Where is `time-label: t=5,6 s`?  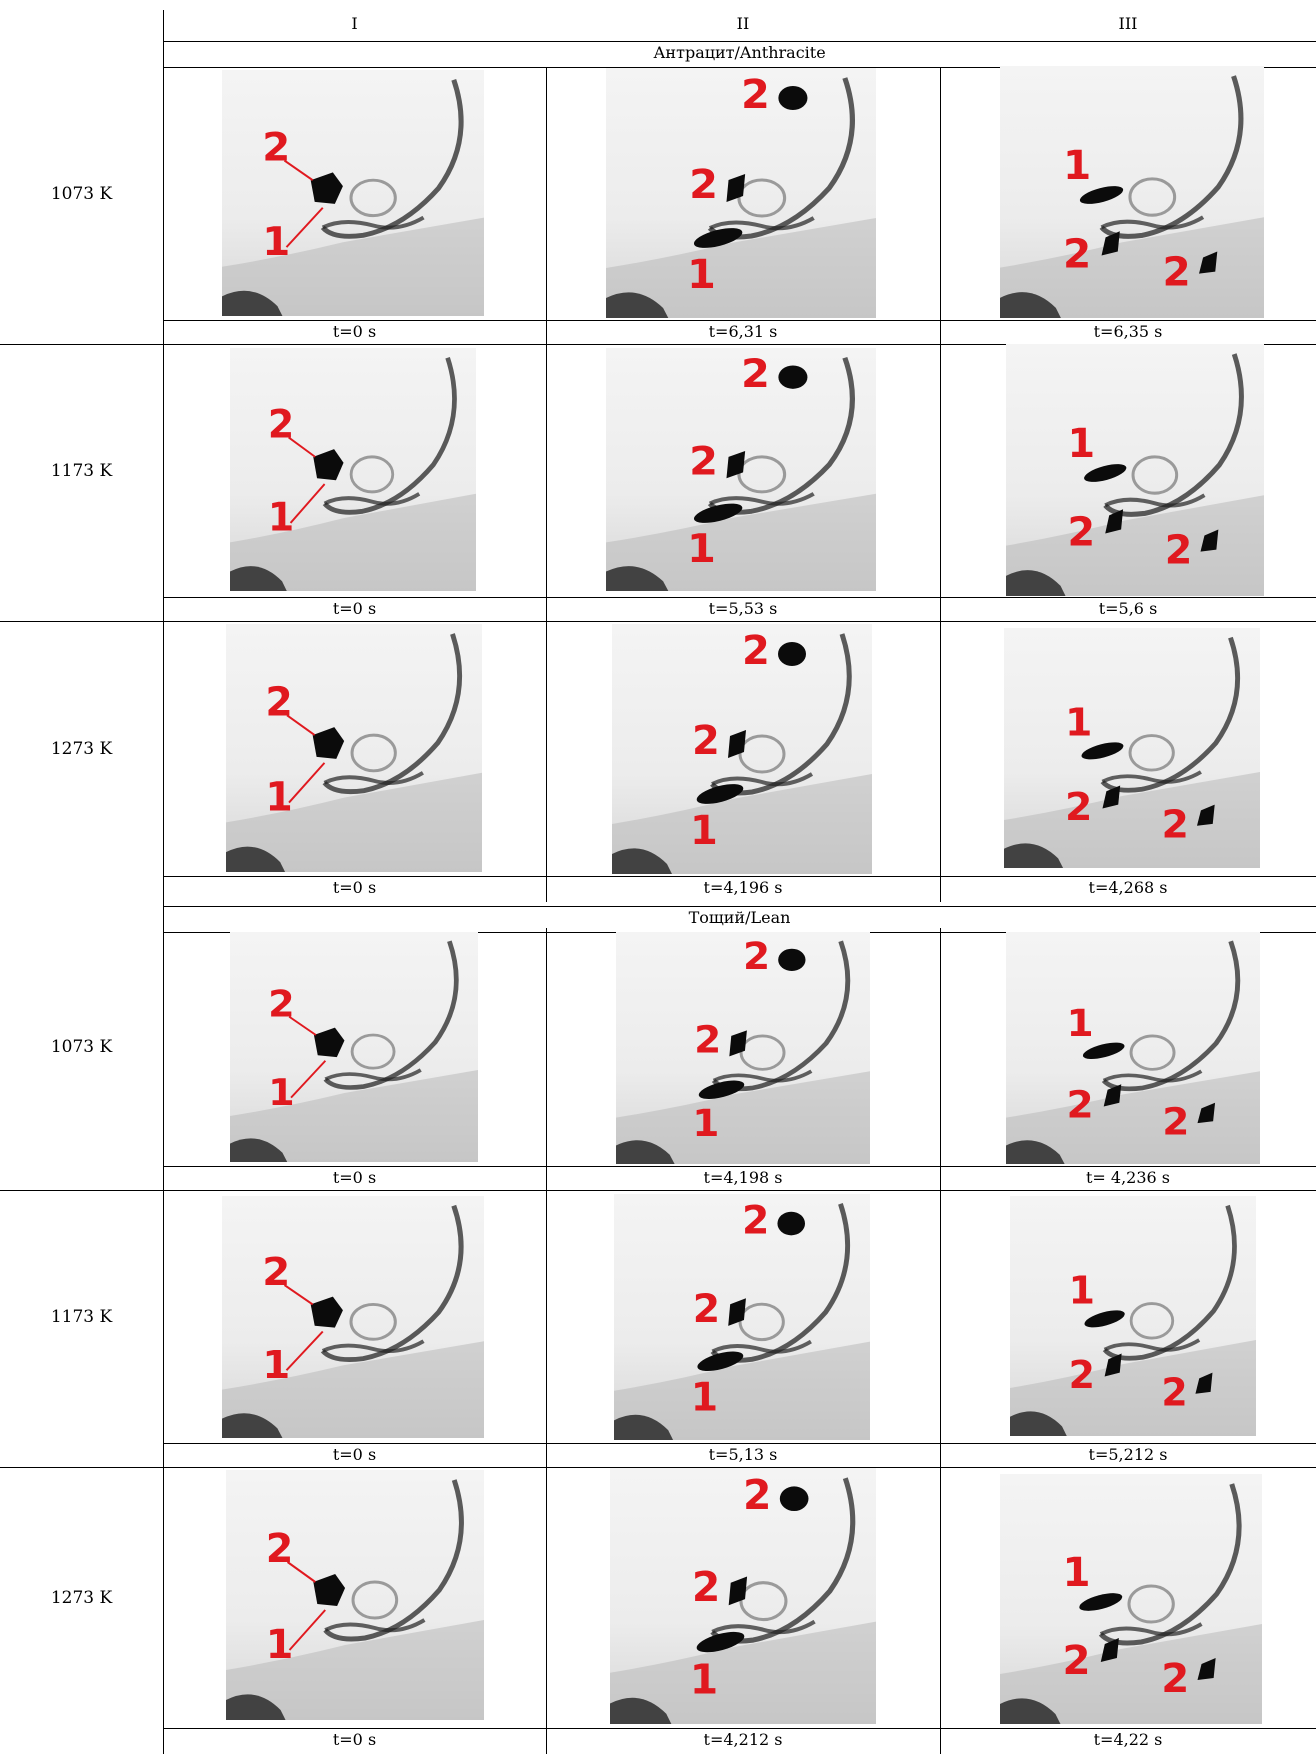 time-label: t=5,6 s is located at coordinates (1128, 608).